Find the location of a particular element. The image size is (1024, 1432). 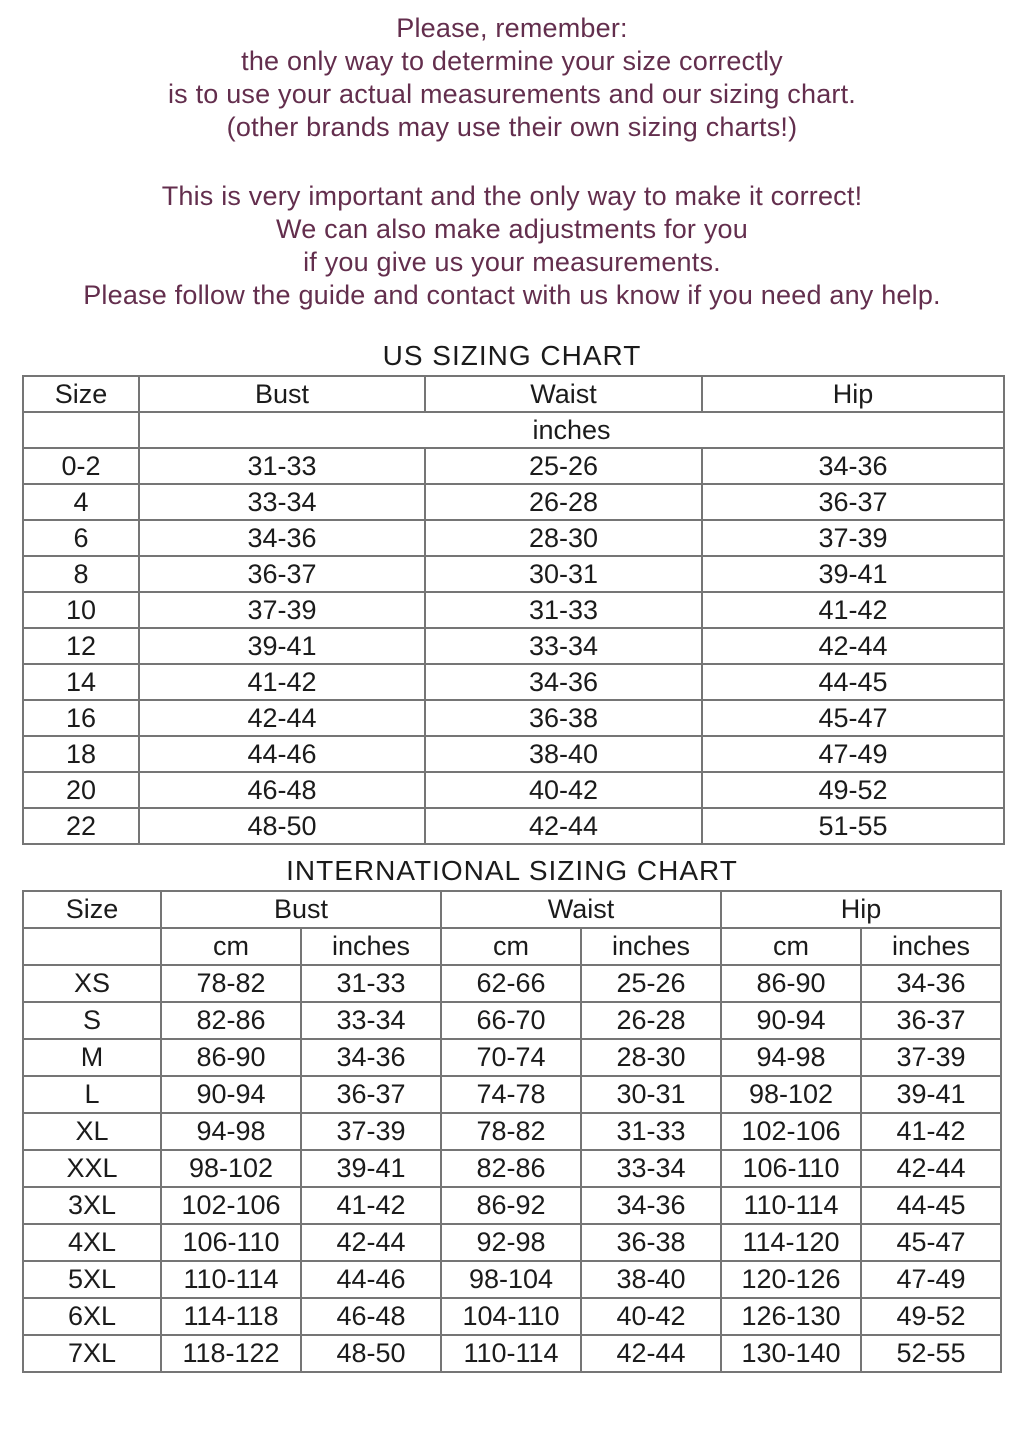

intl-table-row-bust_cm: 82-86 is located at coordinates (231, 1020).